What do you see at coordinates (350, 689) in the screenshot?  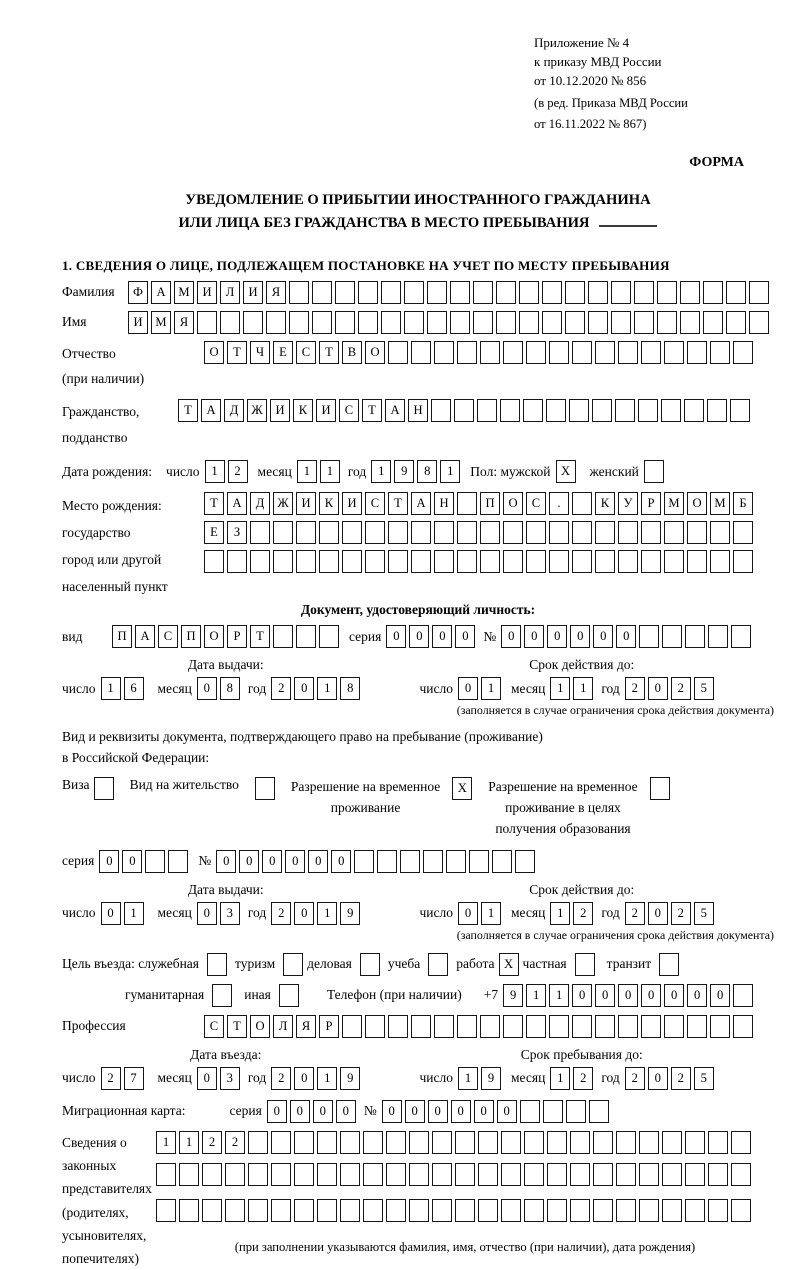 I see `cell: 8` at bounding box center [350, 689].